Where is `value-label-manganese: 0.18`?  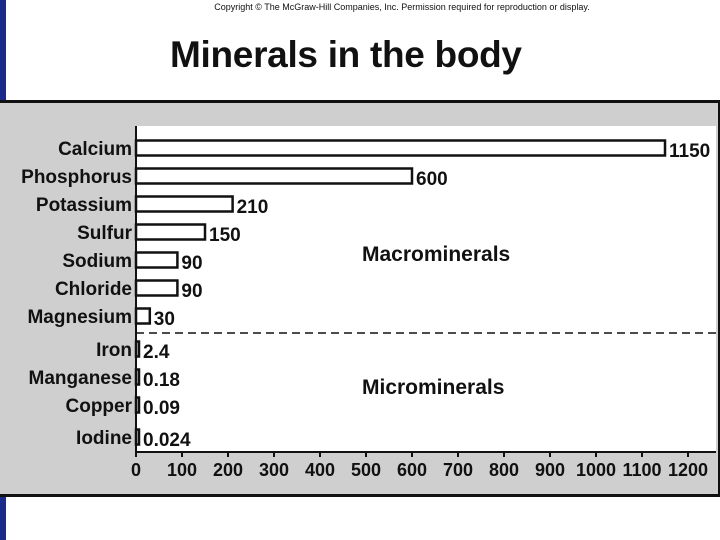 value-label-manganese: 0.18 is located at coordinates (161, 380).